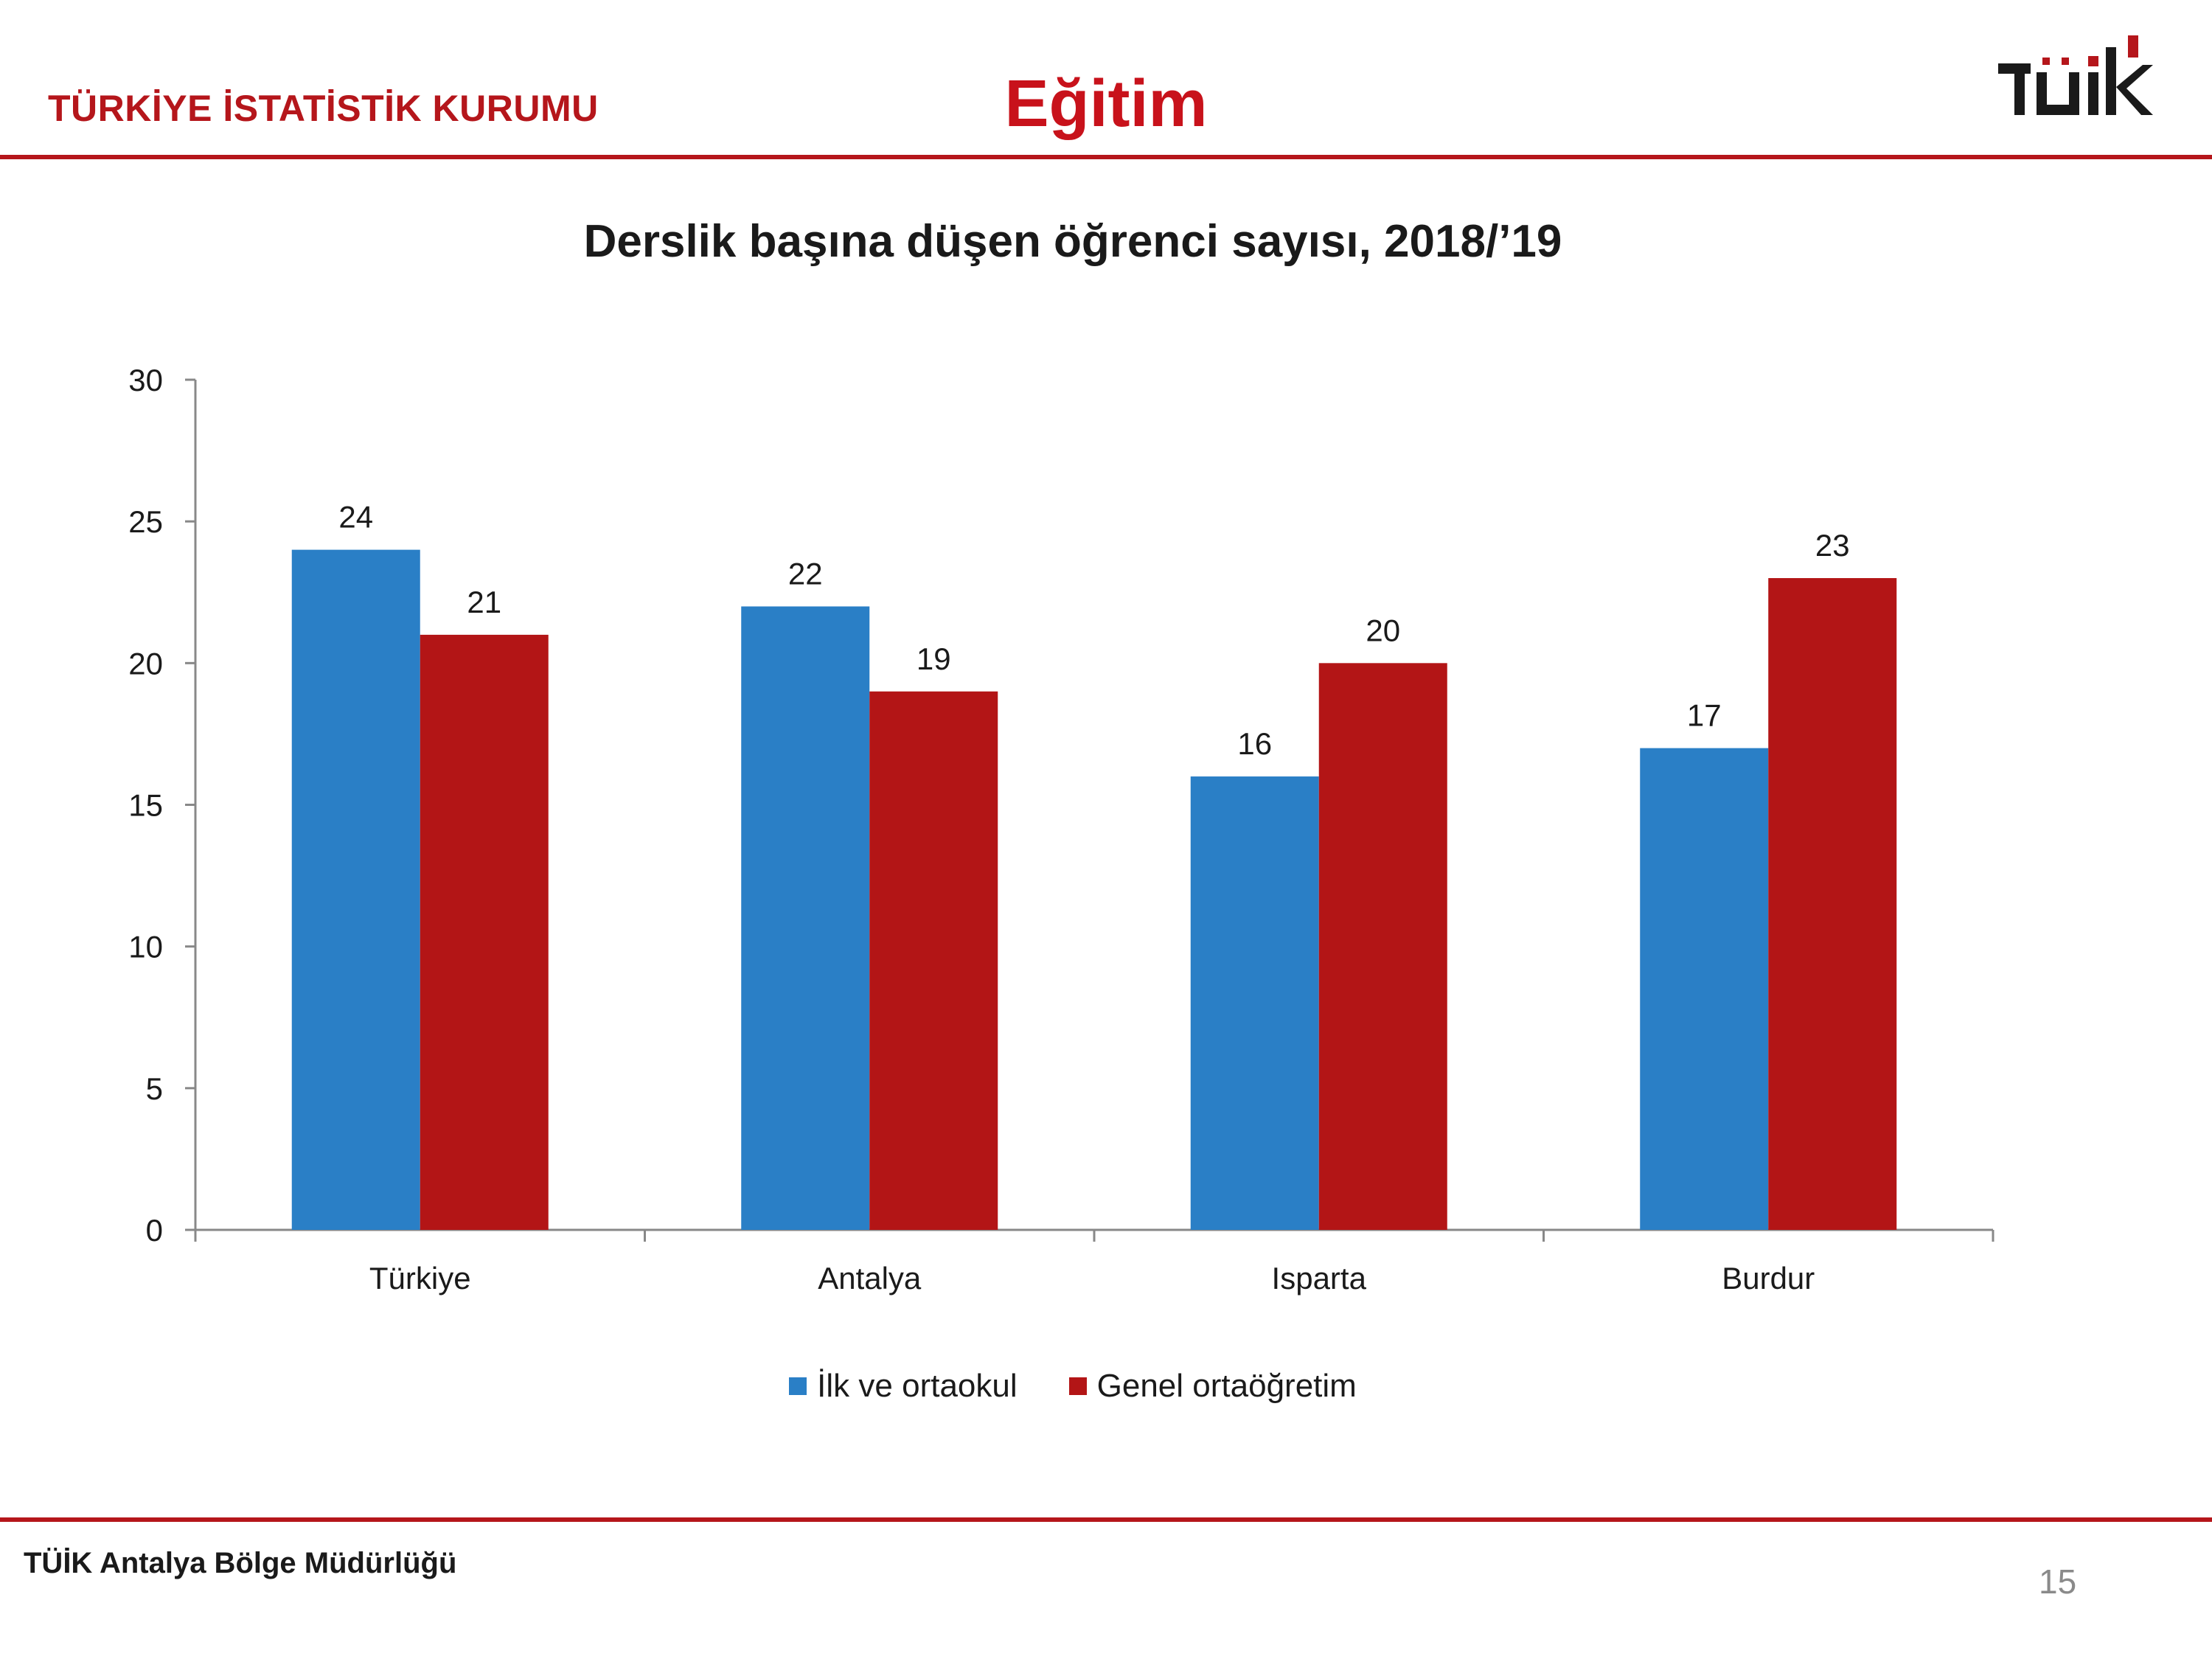 This screenshot has height=1659, width=2212. I want to click on section-title: Eğitim, so click(1106, 104).